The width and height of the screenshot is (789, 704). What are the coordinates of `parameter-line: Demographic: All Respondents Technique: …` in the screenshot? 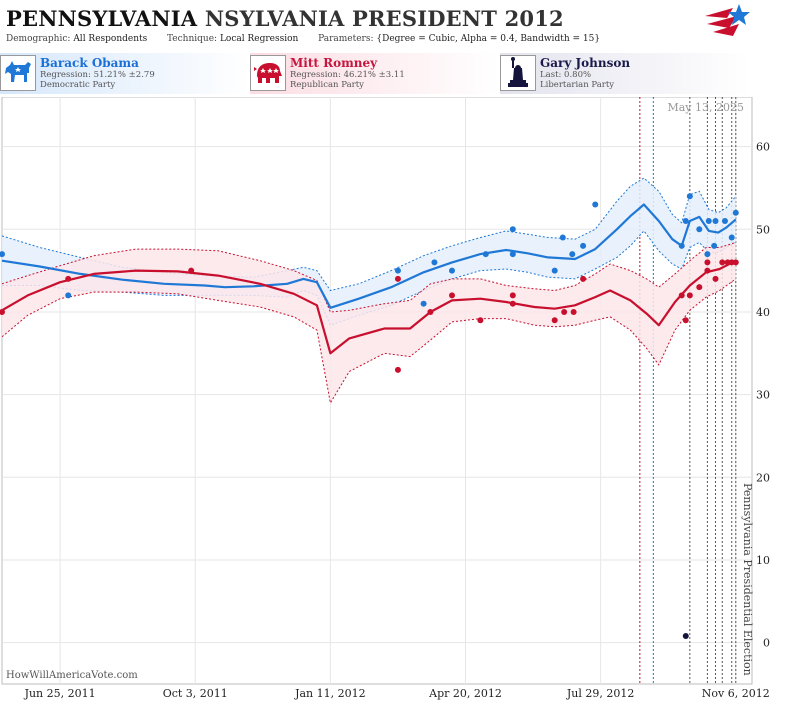 It's located at (303, 39).